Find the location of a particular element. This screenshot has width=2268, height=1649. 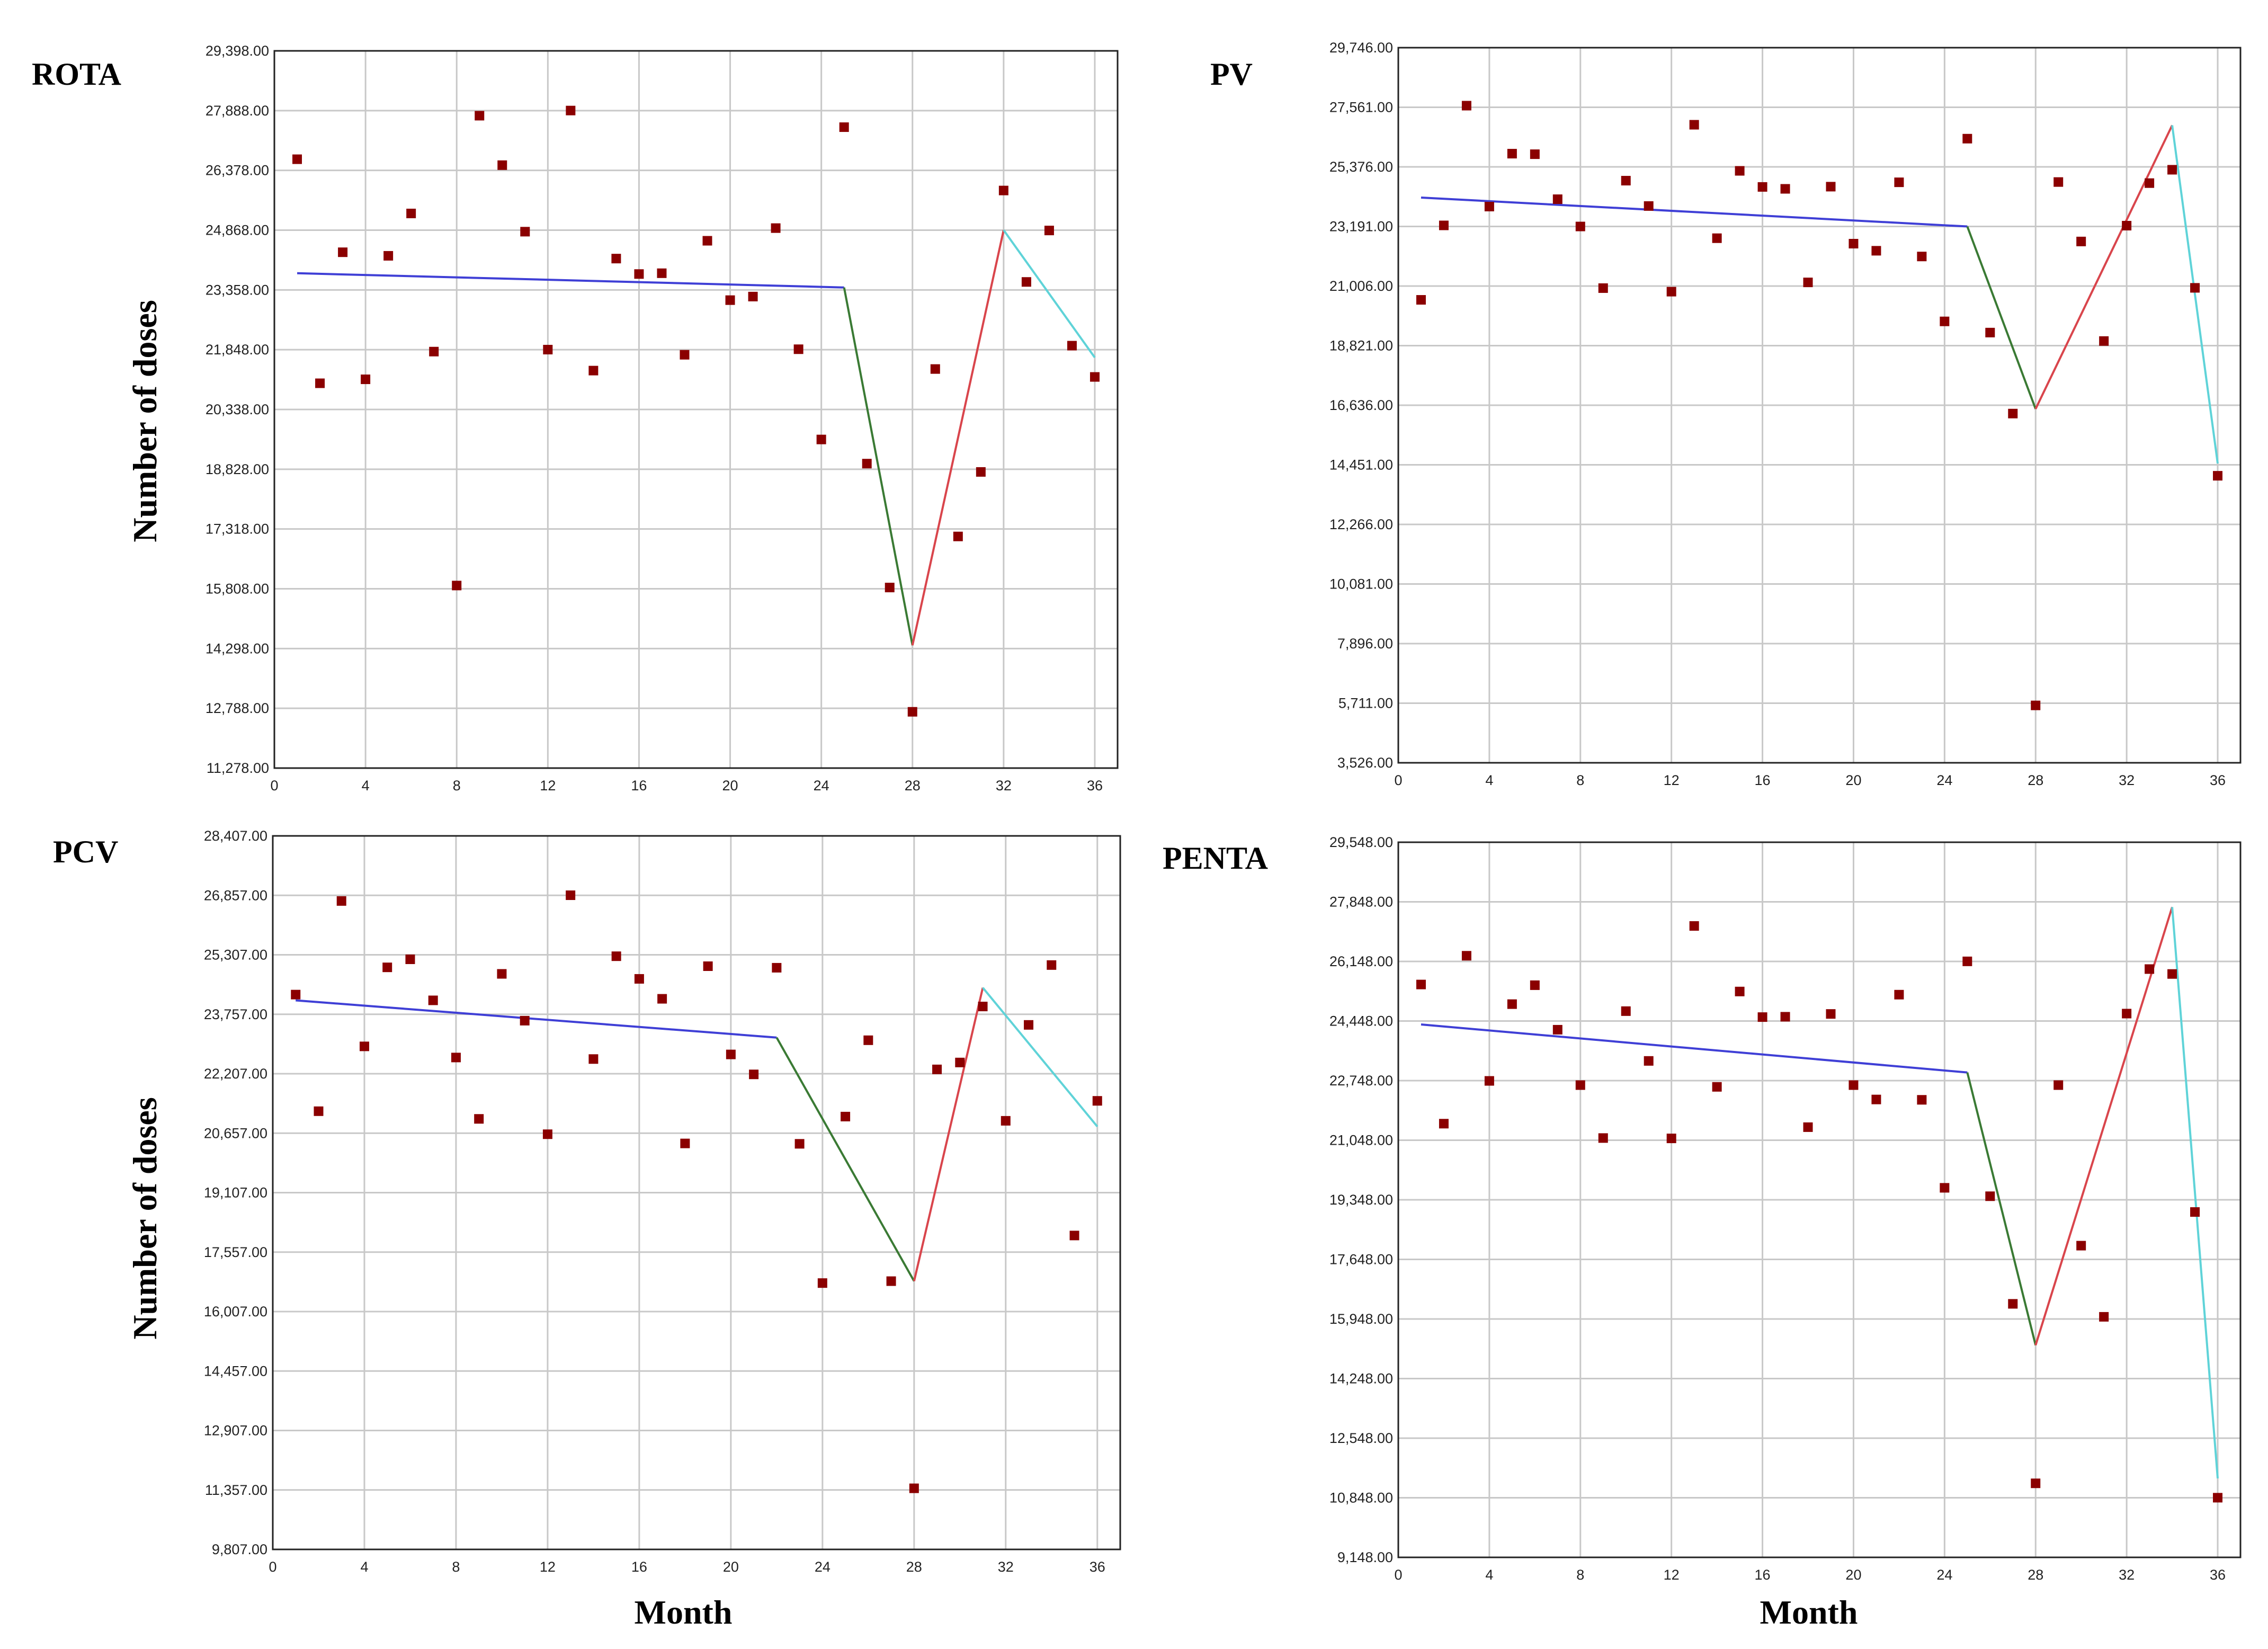

pcv-x-tick-label: 12 is located at coordinates (548, 1567).